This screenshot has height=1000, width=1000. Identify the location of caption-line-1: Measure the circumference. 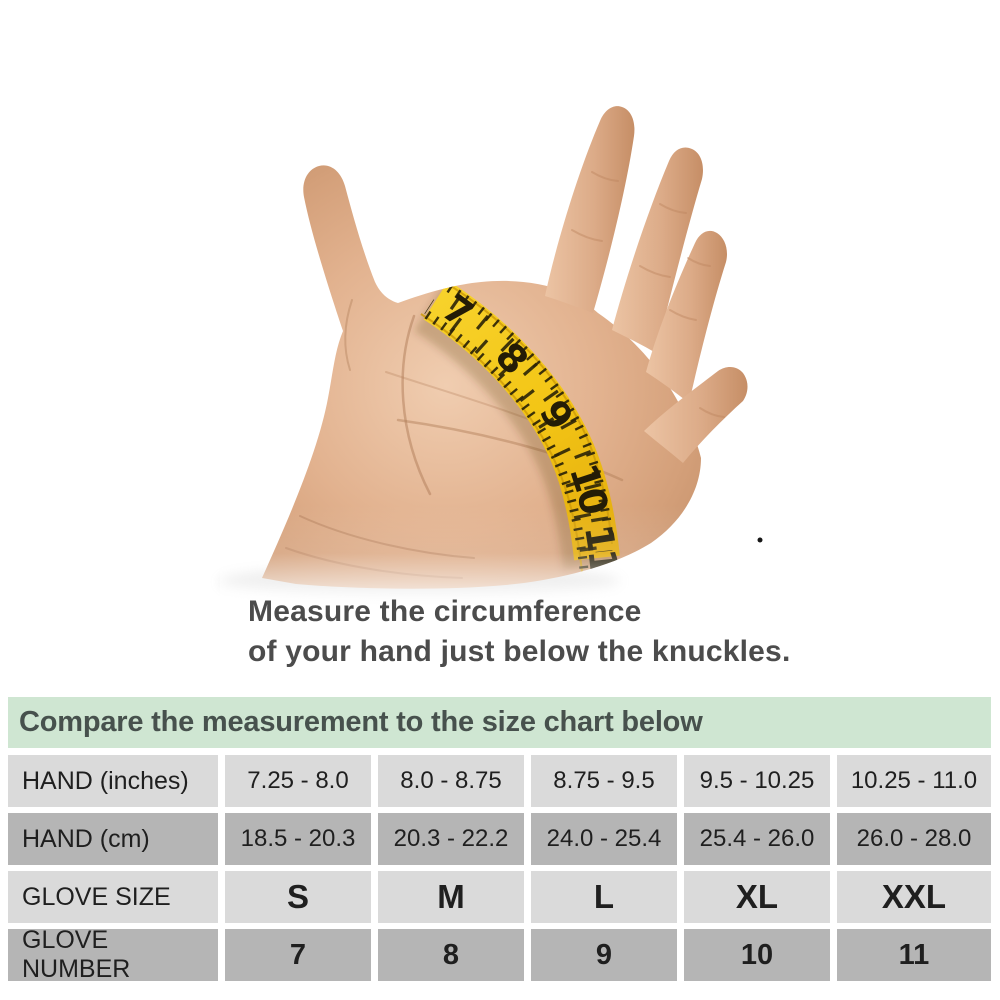
(445, 611).